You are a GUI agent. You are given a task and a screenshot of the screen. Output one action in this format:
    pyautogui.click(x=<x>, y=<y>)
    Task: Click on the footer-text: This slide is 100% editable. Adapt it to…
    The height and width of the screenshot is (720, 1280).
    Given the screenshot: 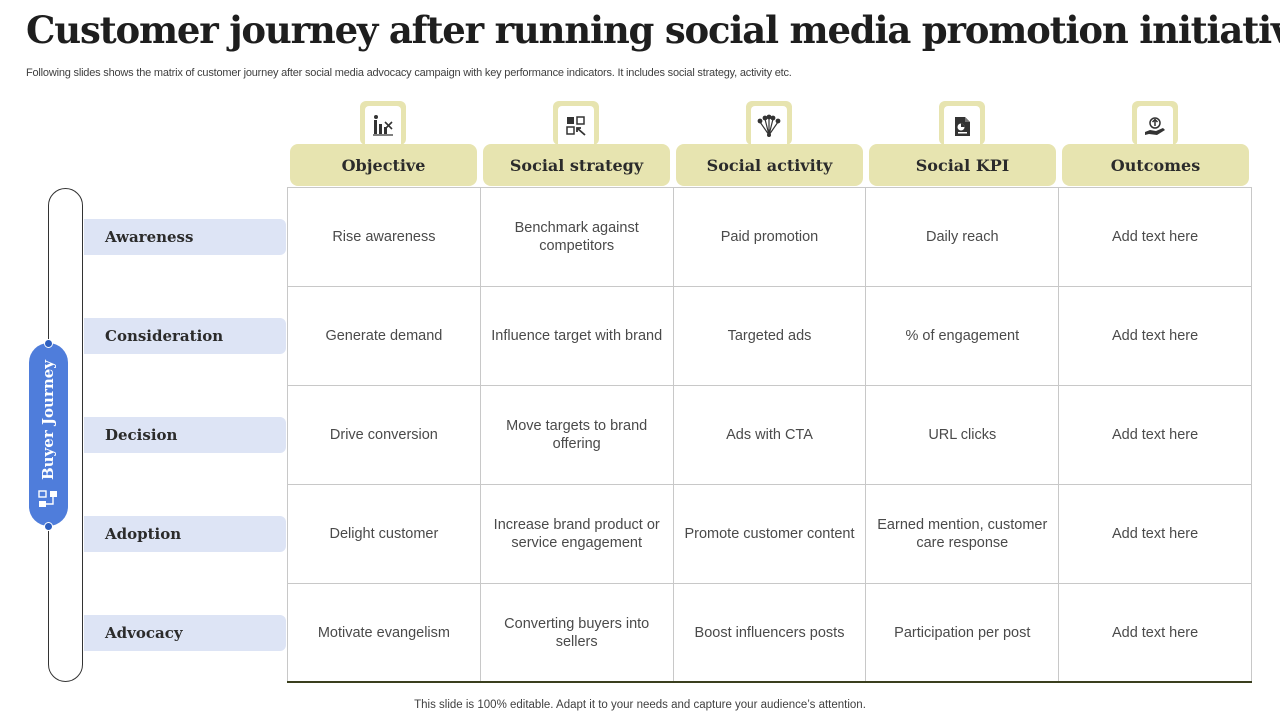 What is the action you would take?
    pyautogui.click(x=640, y=705)
    